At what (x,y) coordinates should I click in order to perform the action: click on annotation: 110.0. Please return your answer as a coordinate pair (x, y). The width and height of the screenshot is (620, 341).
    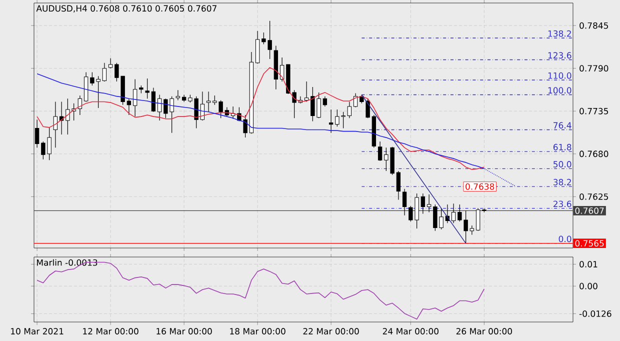
    Looking at the image, I should click on (560, 75).